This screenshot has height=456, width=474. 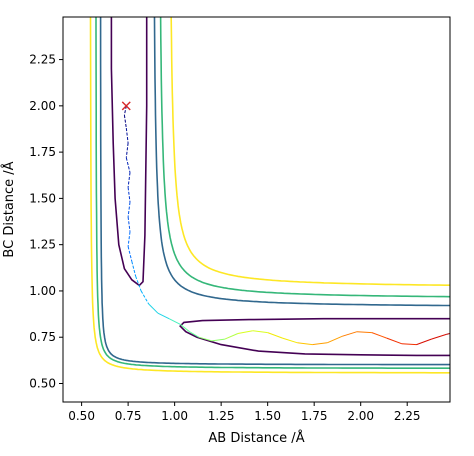 What do you see at coordinates (42, 337) in the screenshot?
I see `y-tick-label: 0.75` at bounding box center [42, 337].